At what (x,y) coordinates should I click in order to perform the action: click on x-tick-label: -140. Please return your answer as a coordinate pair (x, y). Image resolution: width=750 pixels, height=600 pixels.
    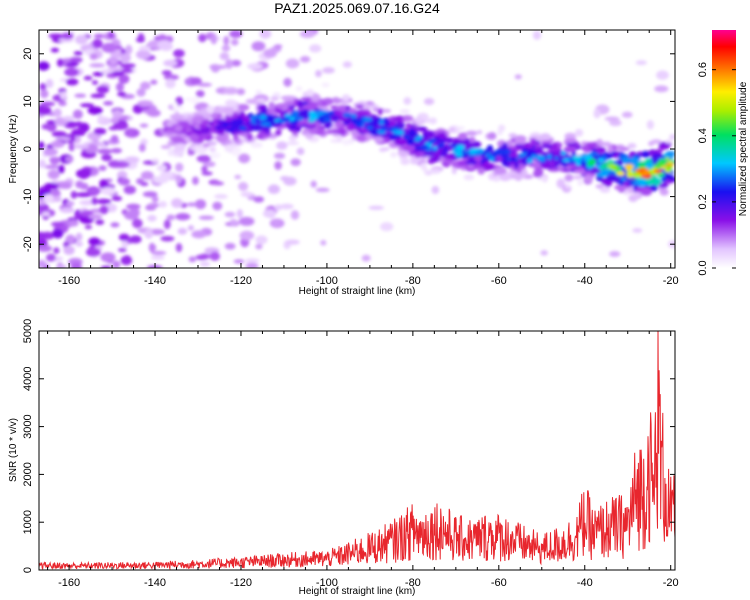
    Looking at the image, I should click on (155, 583).